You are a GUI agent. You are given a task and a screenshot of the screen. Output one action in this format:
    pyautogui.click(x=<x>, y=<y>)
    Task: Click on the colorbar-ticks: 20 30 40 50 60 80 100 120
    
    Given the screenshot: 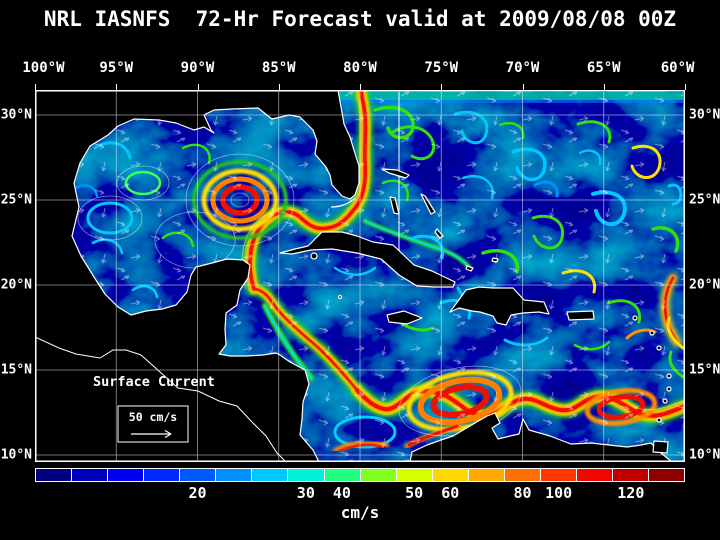 What is the action you would take?
    pyautogui.click(x=360, y=493)
    